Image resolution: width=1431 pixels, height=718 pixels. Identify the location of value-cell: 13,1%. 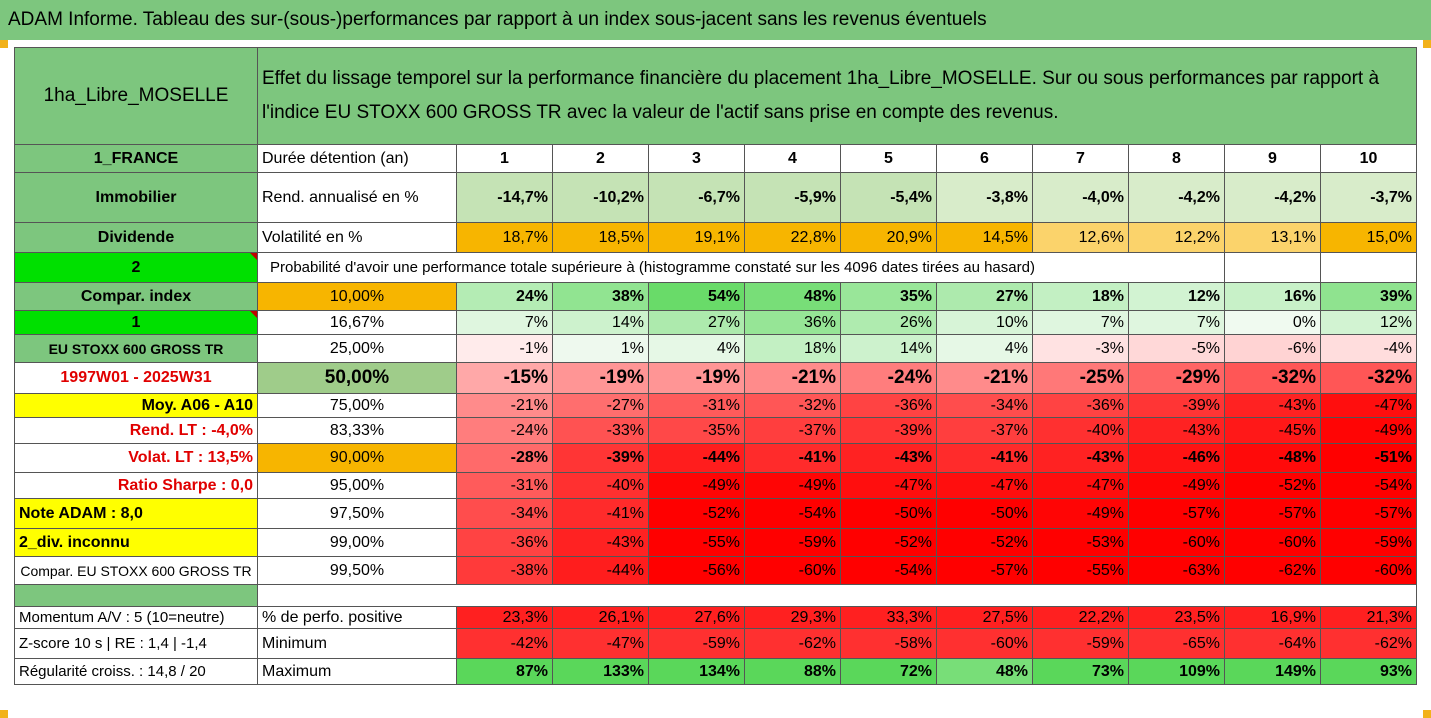
(1272, 237).